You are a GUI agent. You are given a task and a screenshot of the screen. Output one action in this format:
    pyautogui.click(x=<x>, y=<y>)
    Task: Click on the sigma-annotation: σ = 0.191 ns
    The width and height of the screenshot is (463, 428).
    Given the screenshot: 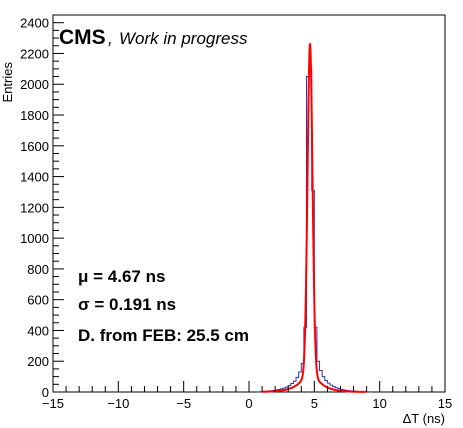 What is the action you would take?
    pyautogui.click(x=127, y=304)
    